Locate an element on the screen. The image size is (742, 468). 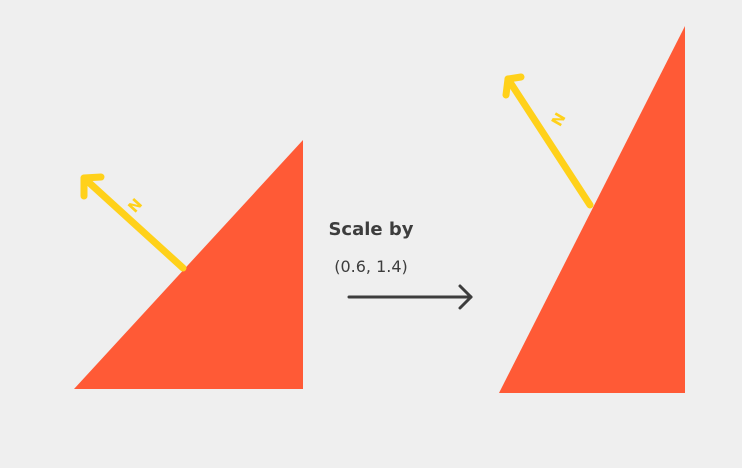
transform-caption-title: Scale by is located at coordinates (371, 229).